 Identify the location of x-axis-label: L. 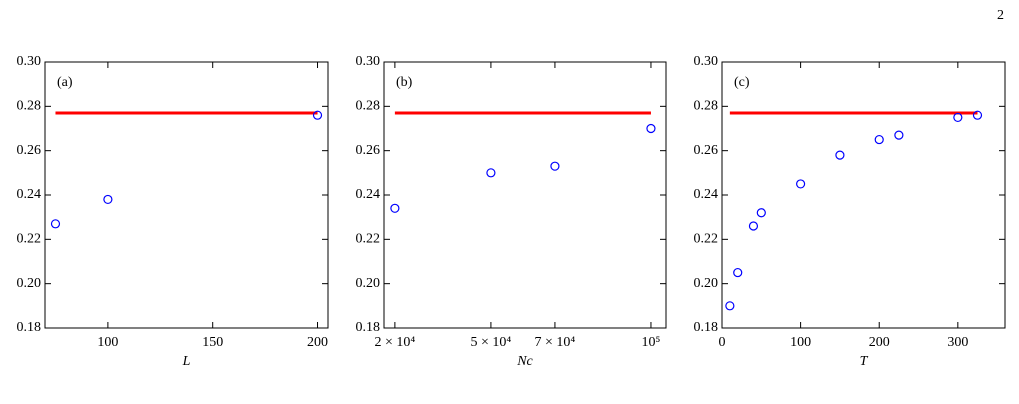
(186, 361).